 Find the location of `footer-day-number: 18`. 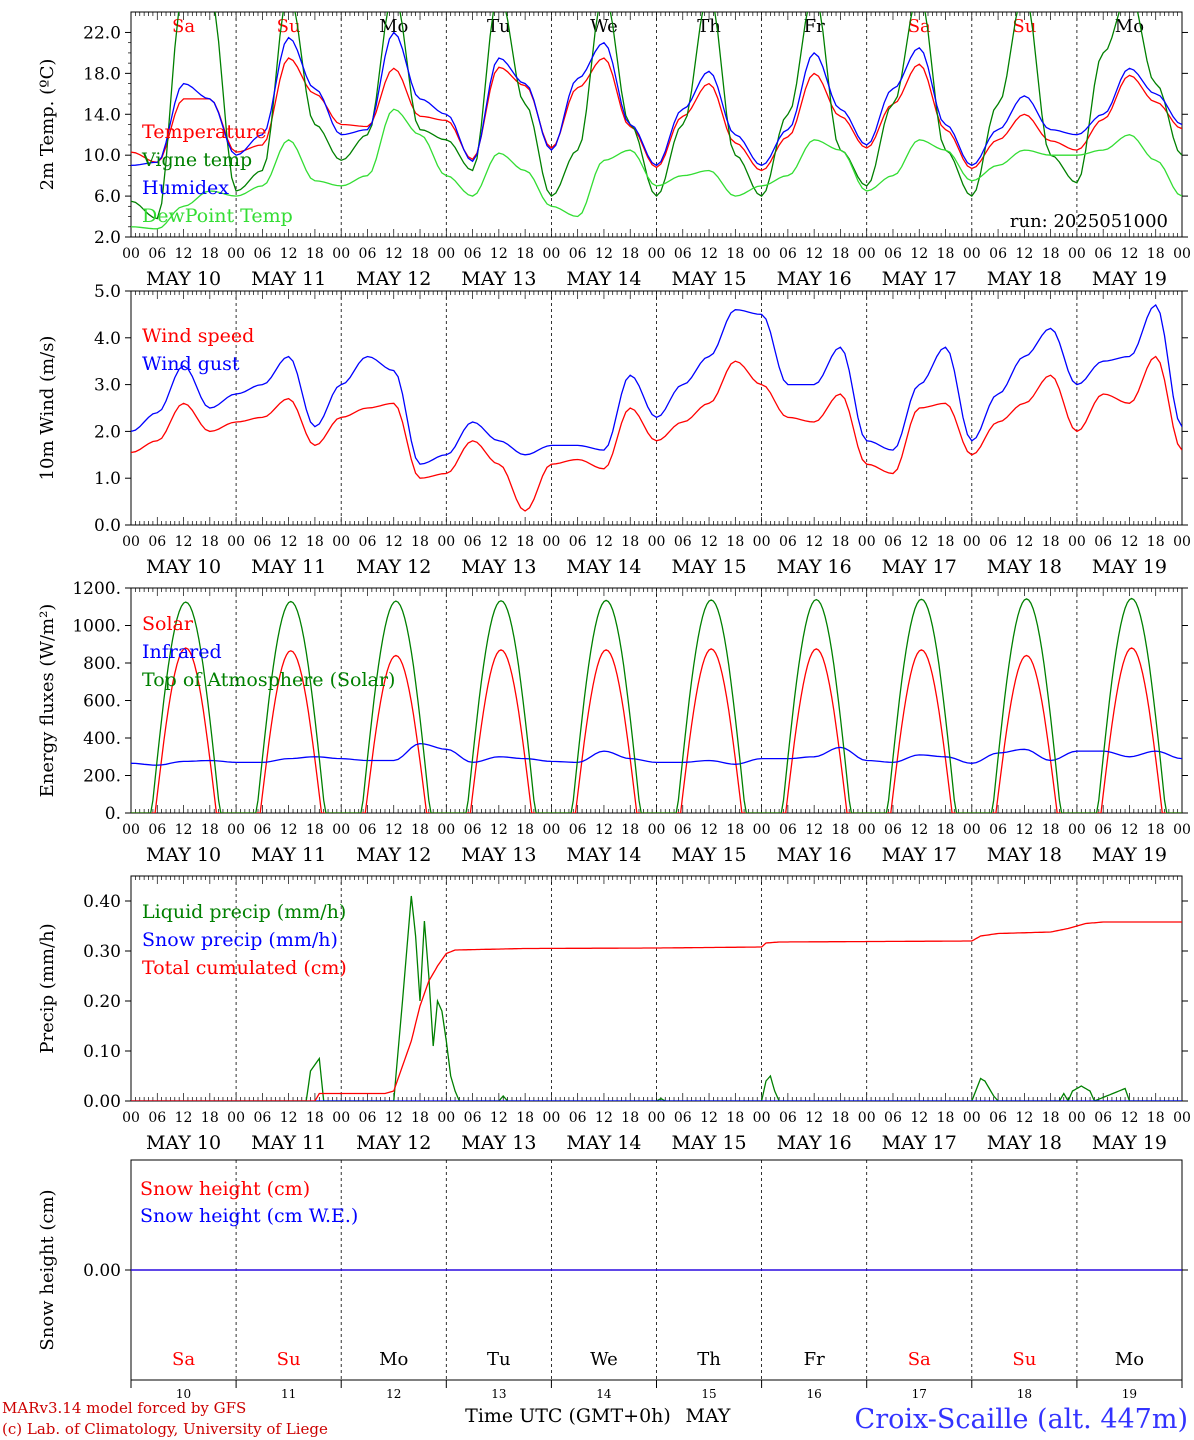

footer-day-number: 18 is located at coordinates (1024, 1394).